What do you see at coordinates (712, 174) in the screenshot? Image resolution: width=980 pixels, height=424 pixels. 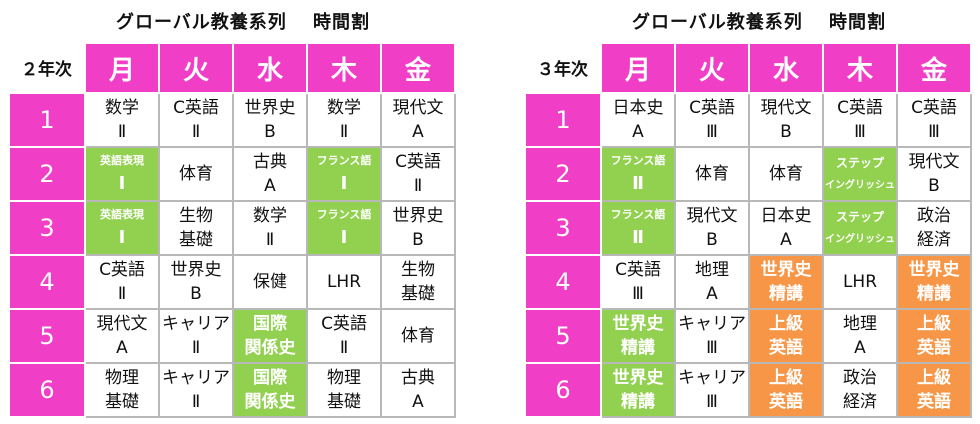 I see `subject-cell: 体育` at bounding box center [712, 174].